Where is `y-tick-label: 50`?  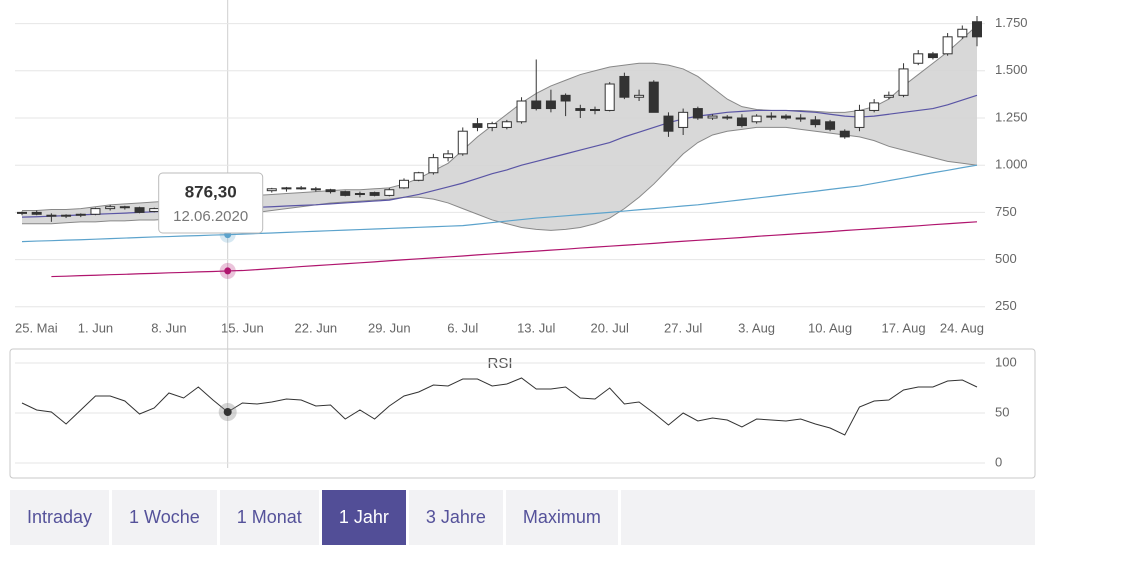 y-tick-label: 50 is located at coordinates (1002, 411).